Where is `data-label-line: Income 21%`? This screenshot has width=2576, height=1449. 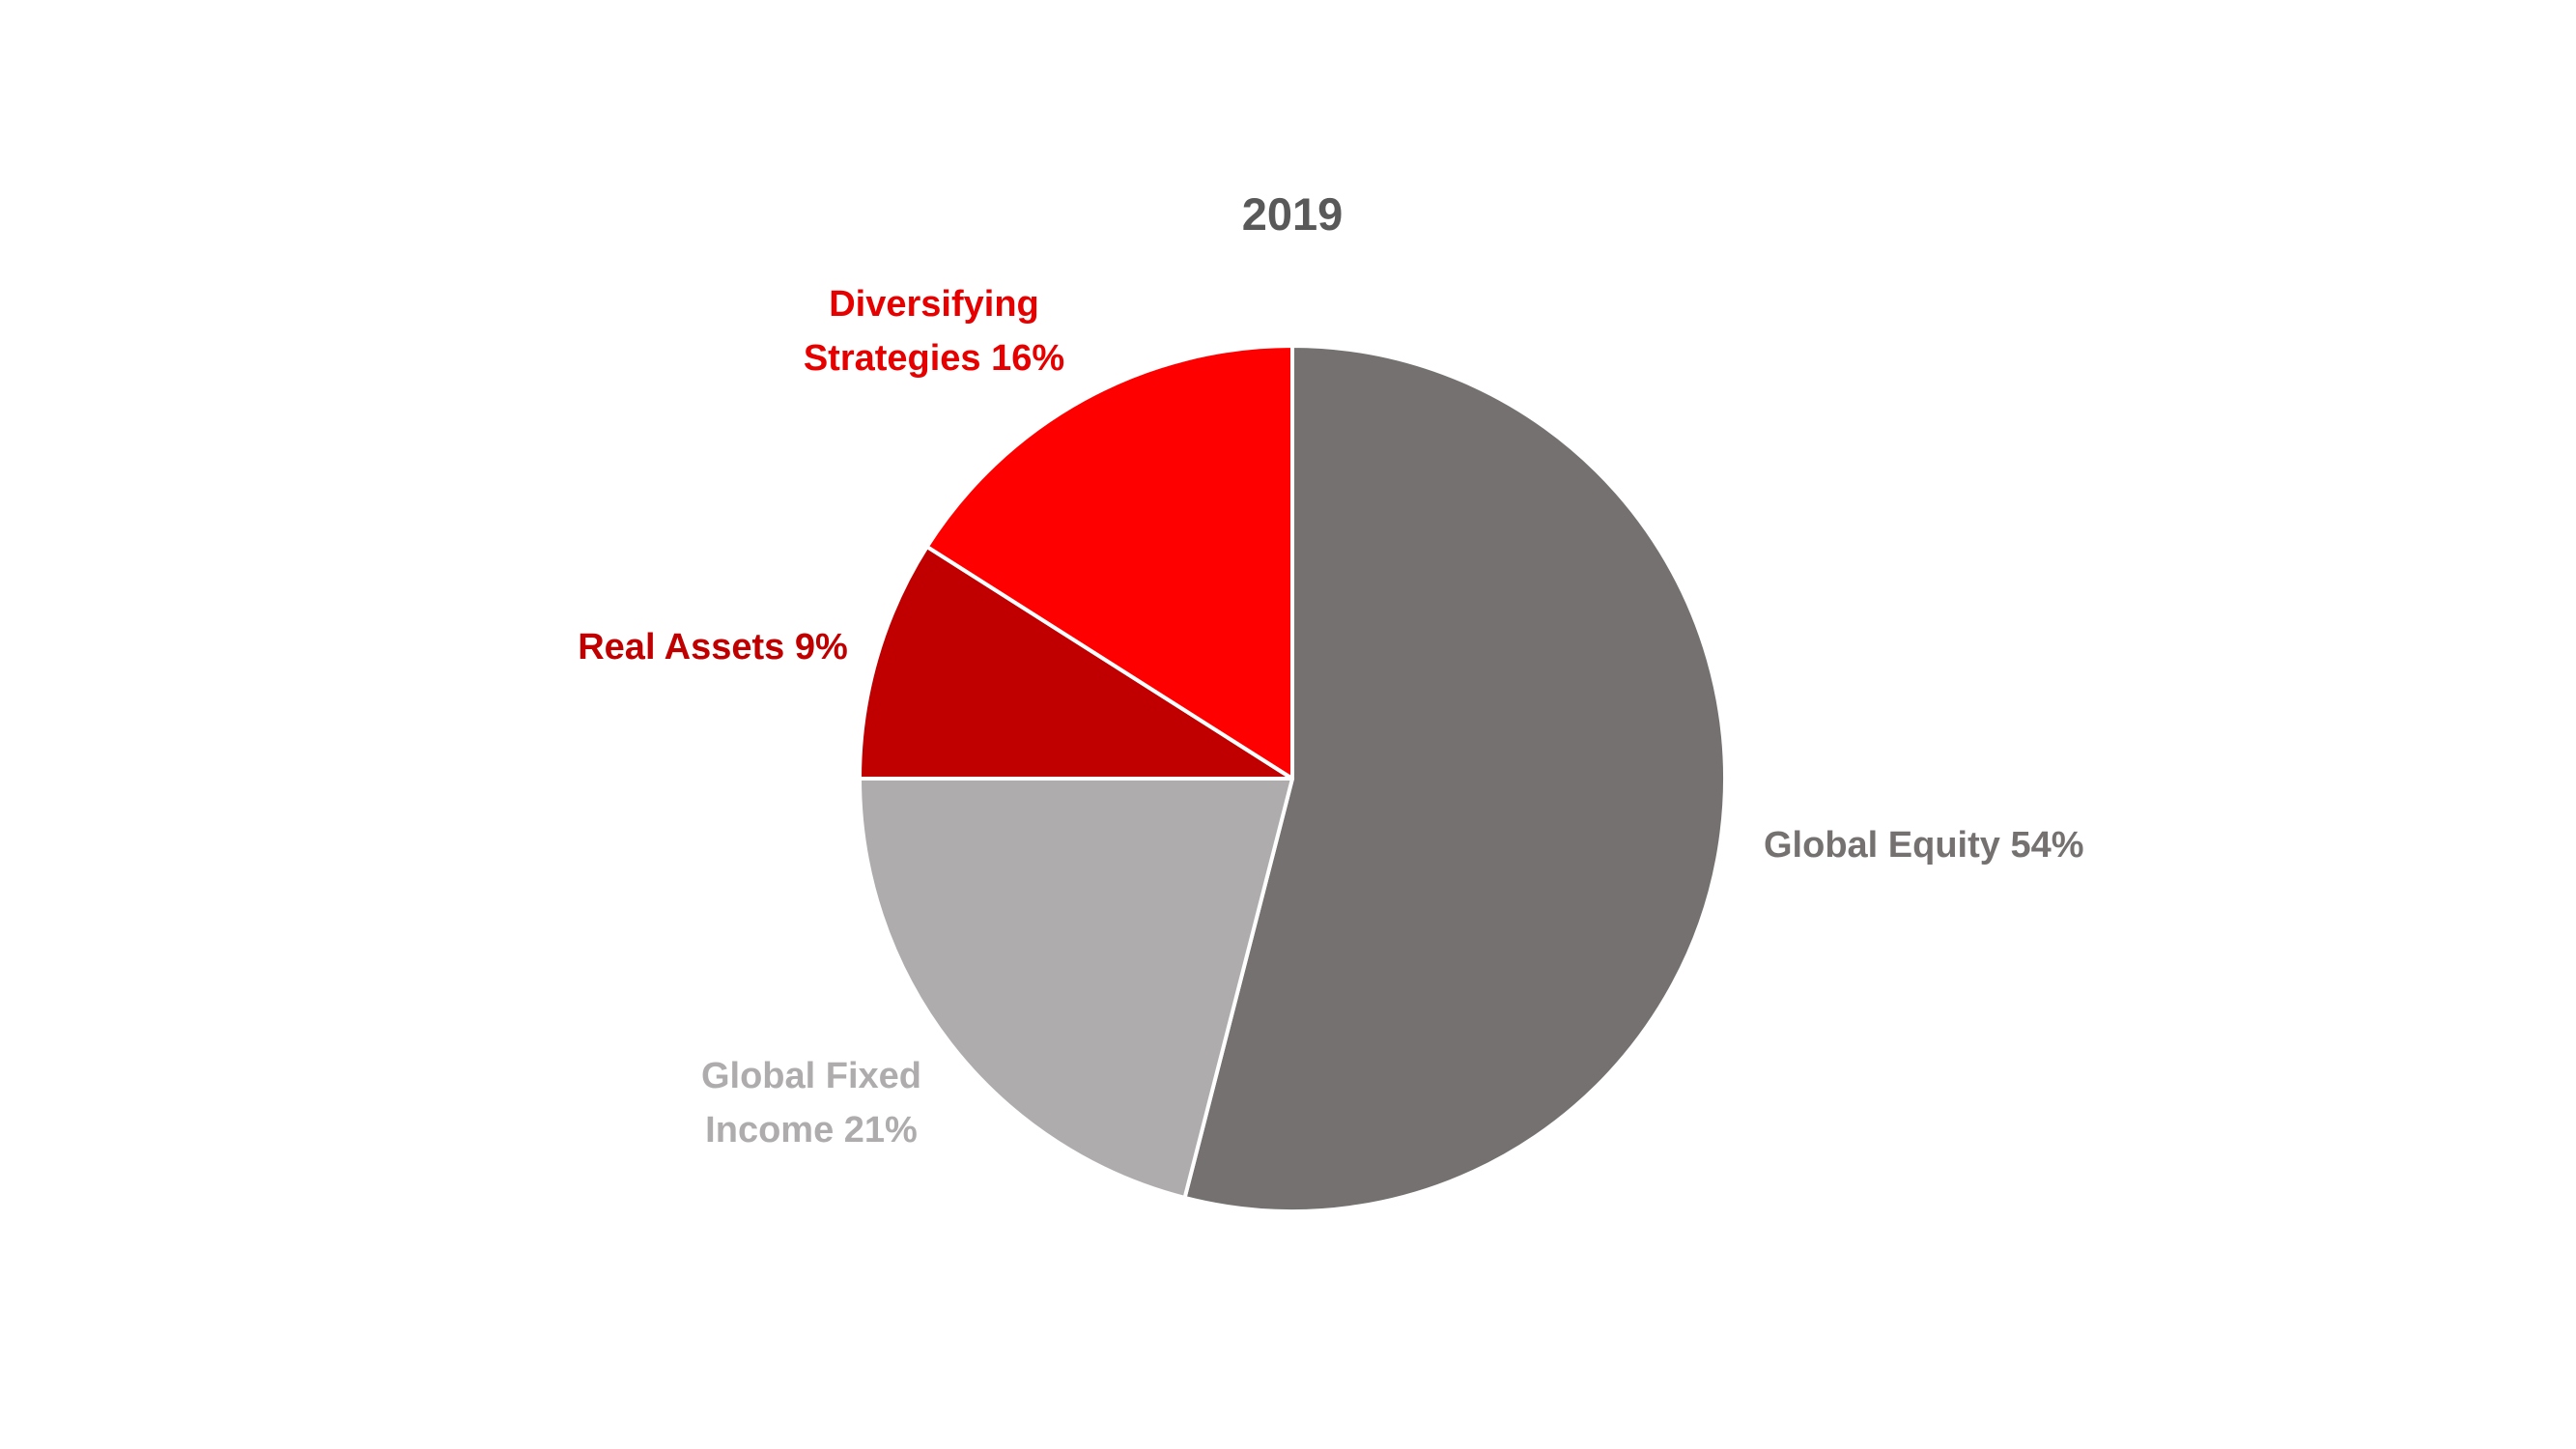
data-label-line: Income 21% is located at coordinates (811, 1130).